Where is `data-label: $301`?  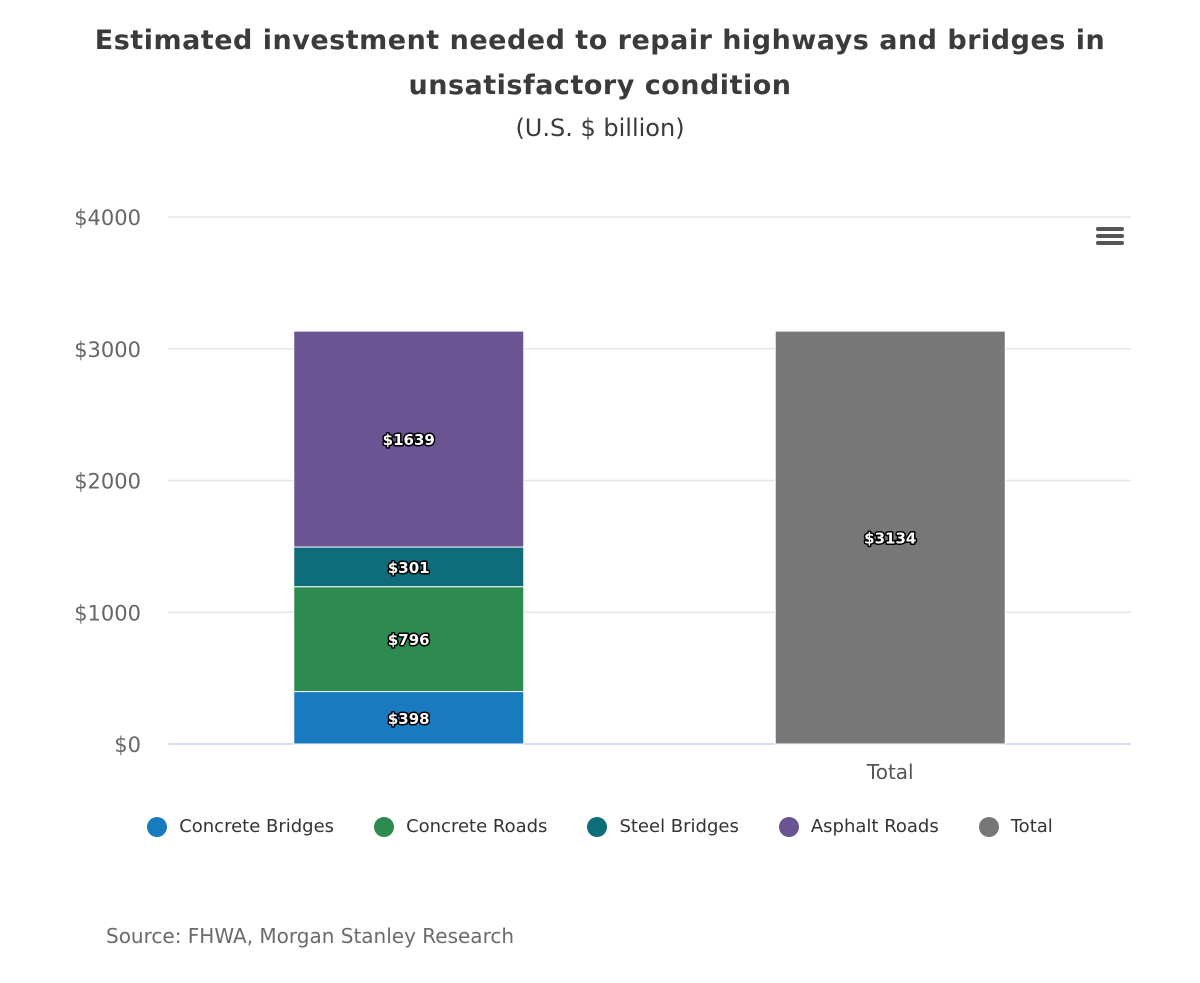 data-label: $301 is located at coordinates (409, 568).